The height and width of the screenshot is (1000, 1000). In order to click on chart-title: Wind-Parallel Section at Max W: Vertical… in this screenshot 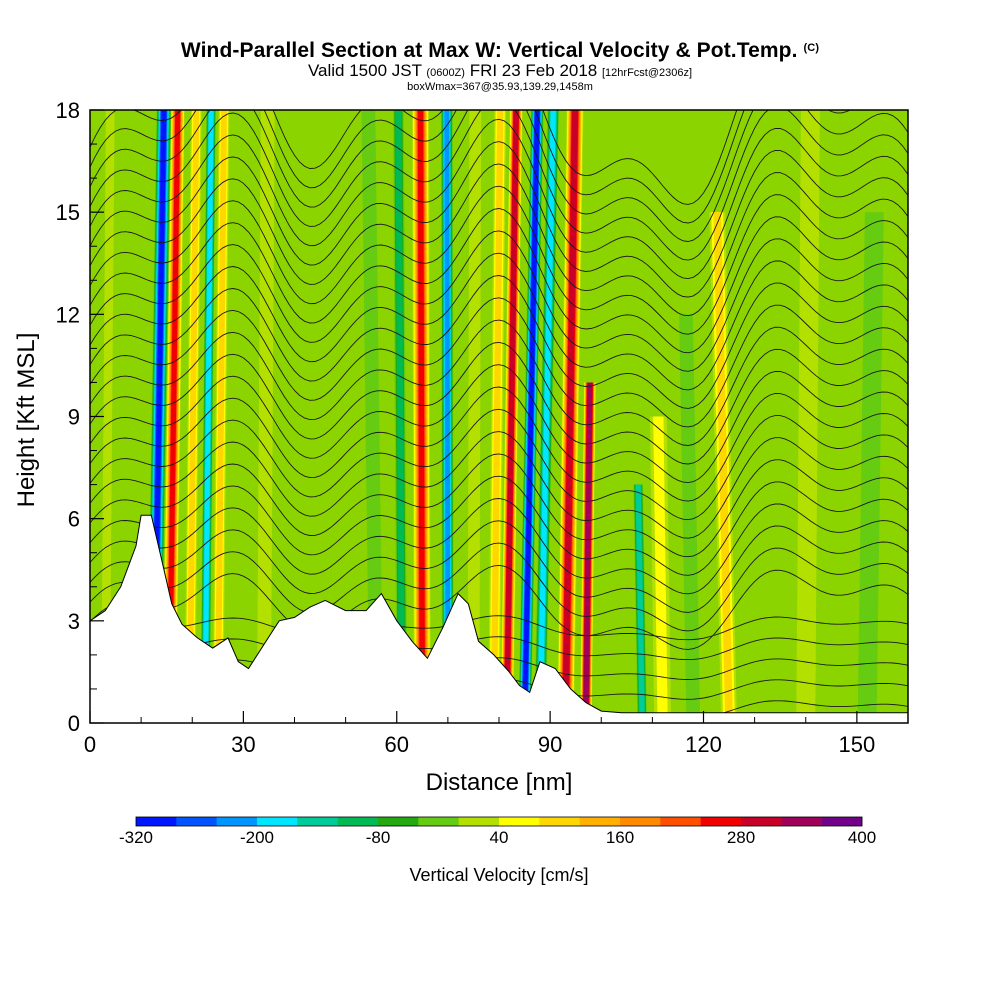, I will do `click(489, 50)`.